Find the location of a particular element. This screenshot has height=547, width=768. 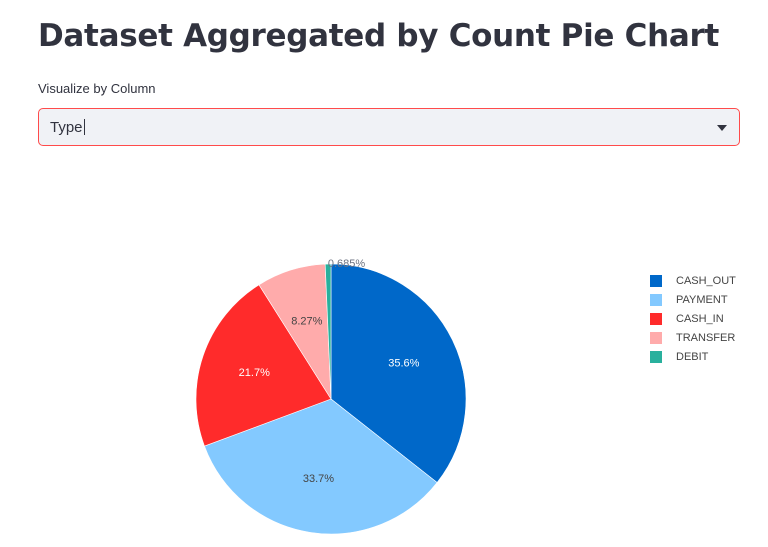

legend-item-cash-out: CASH_OUT is located at coordinates (693, 280).